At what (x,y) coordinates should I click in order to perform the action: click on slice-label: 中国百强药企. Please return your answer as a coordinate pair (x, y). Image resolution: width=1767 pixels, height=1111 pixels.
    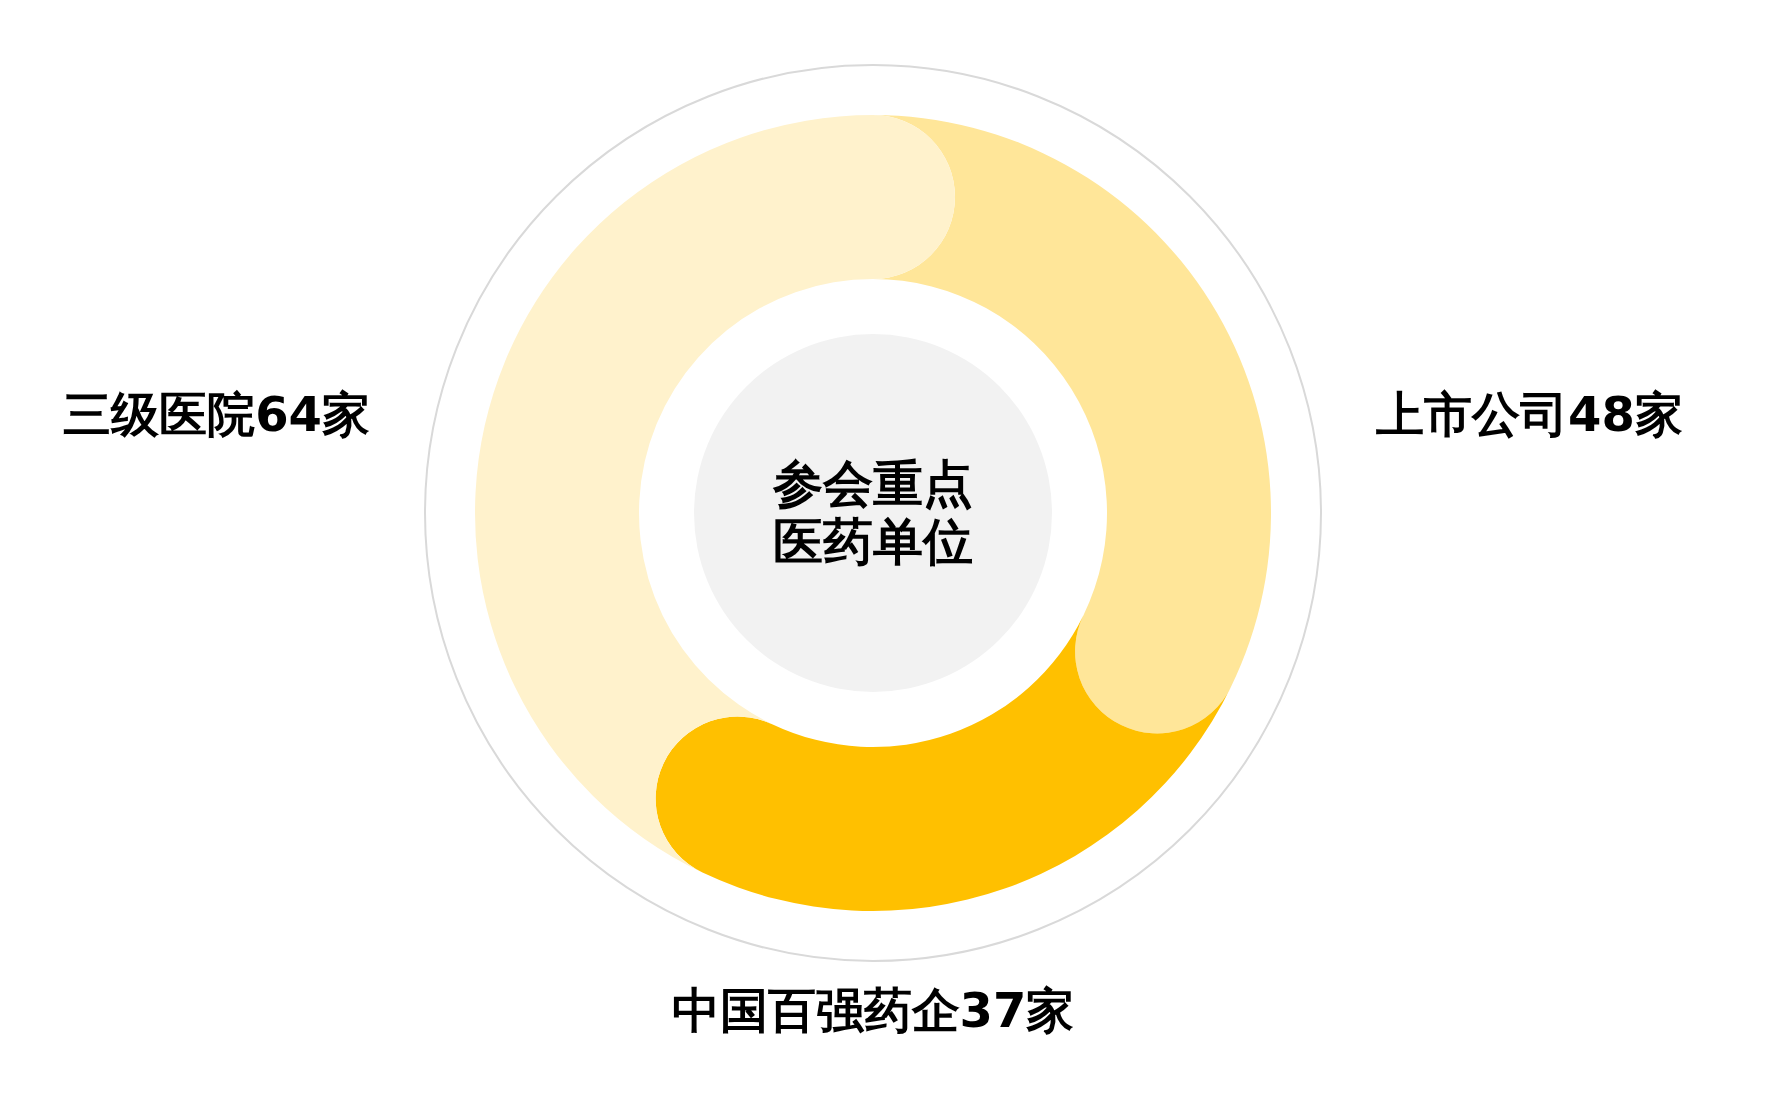
    Looking at the image, I should click on (815, 1010).